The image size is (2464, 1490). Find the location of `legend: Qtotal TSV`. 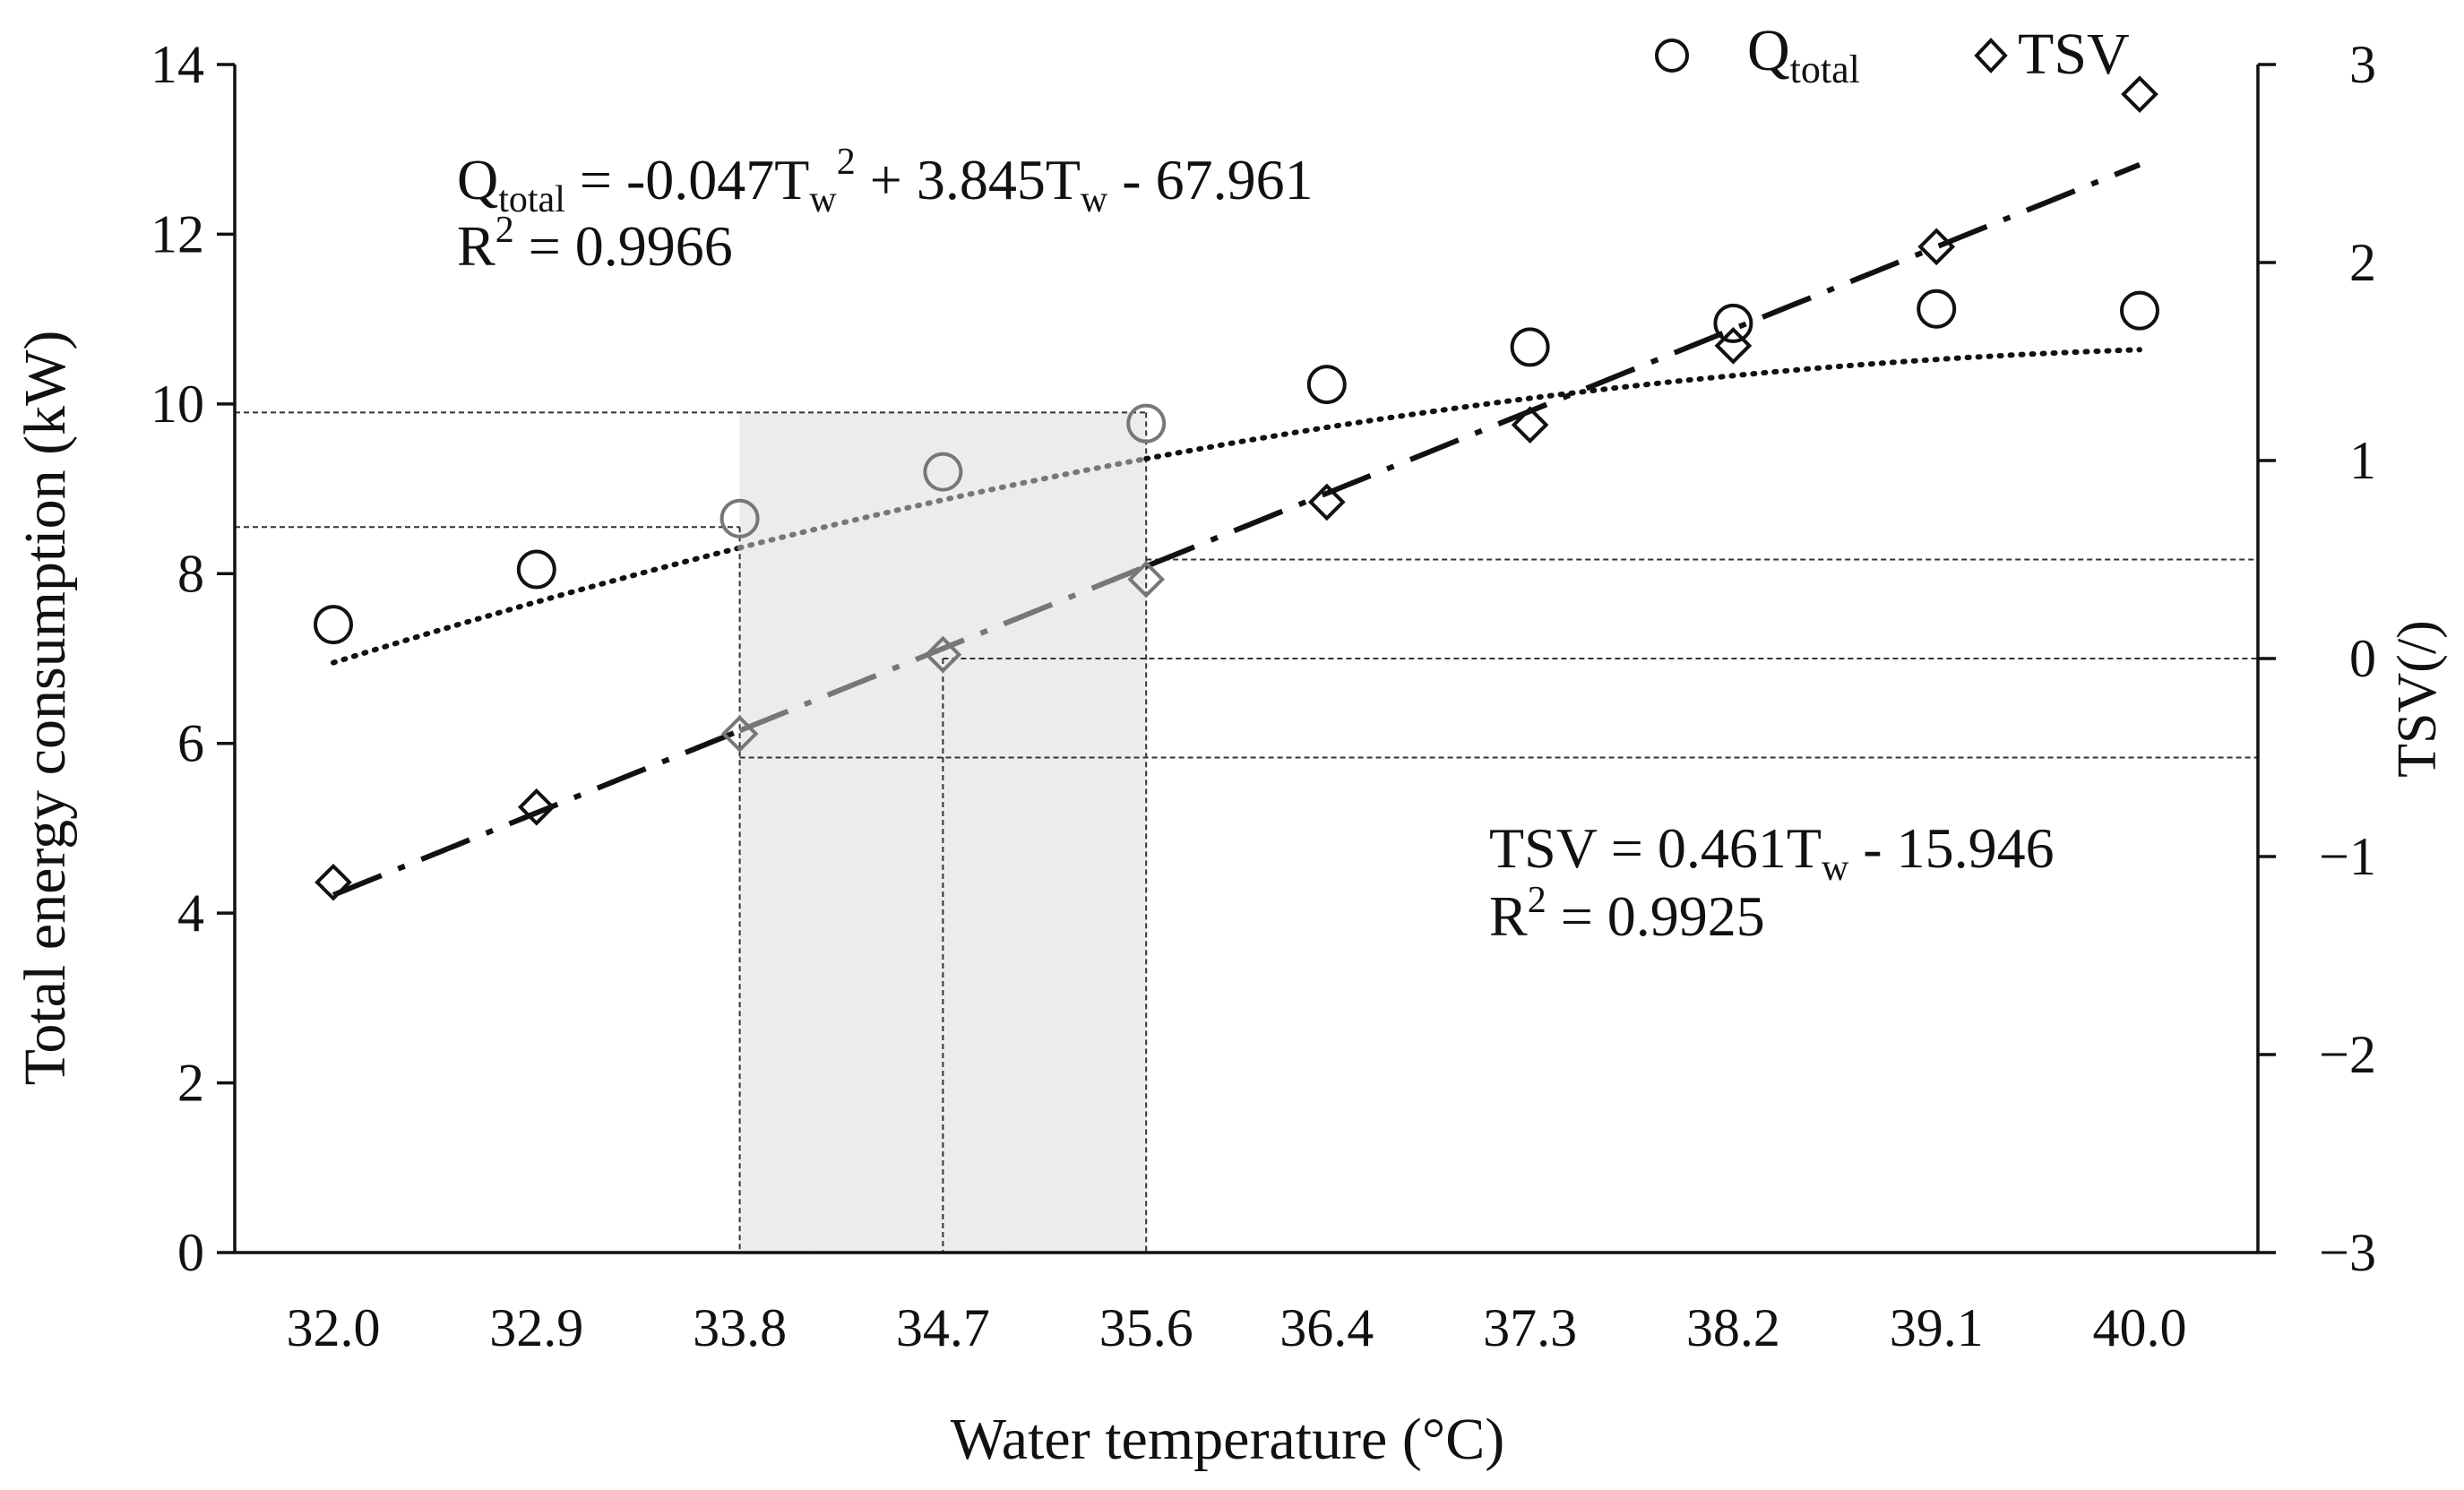

legend: Qtotal TSV is located at coordinates (1892, 54).